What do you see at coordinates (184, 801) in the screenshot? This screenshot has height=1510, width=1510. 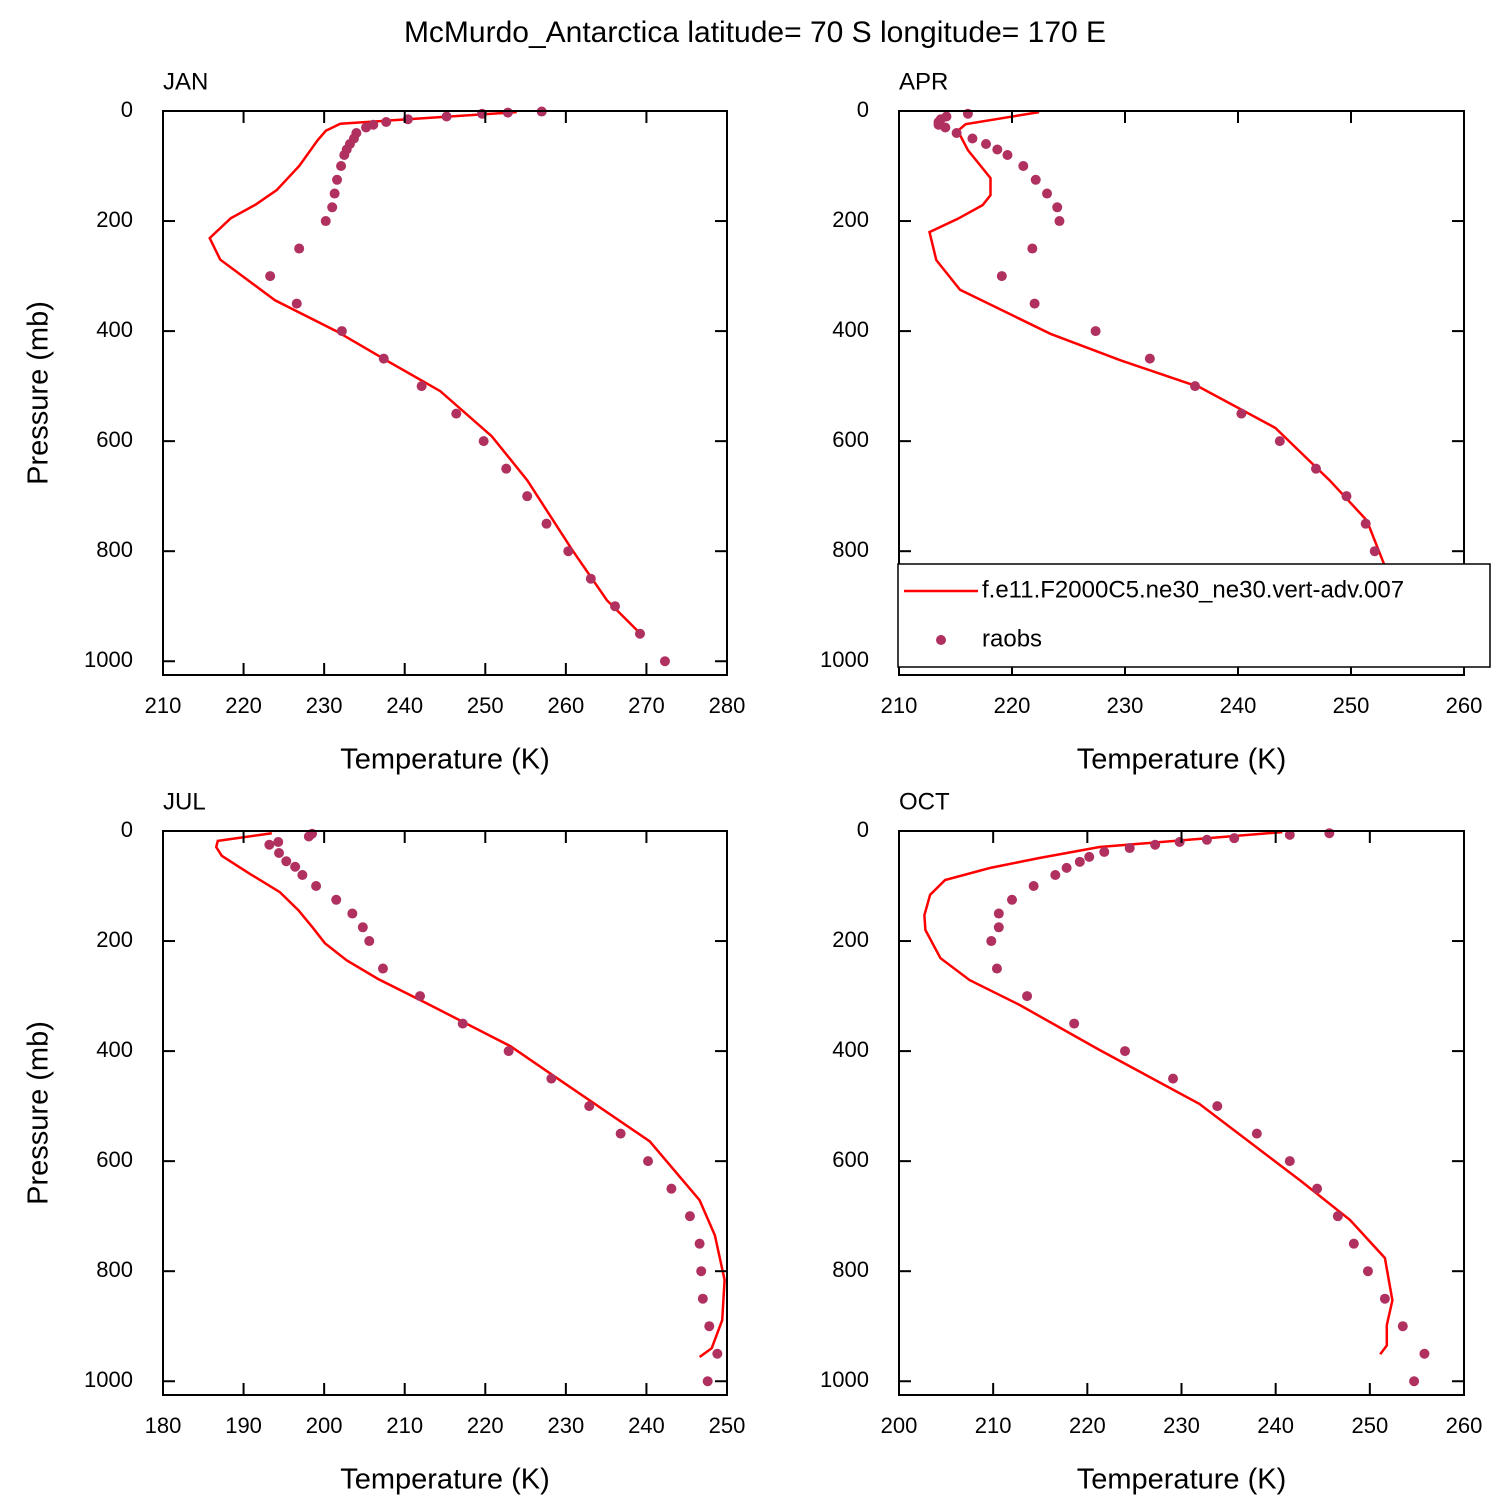 I see `panel-title: JUL` at bounding box center [184, 801].